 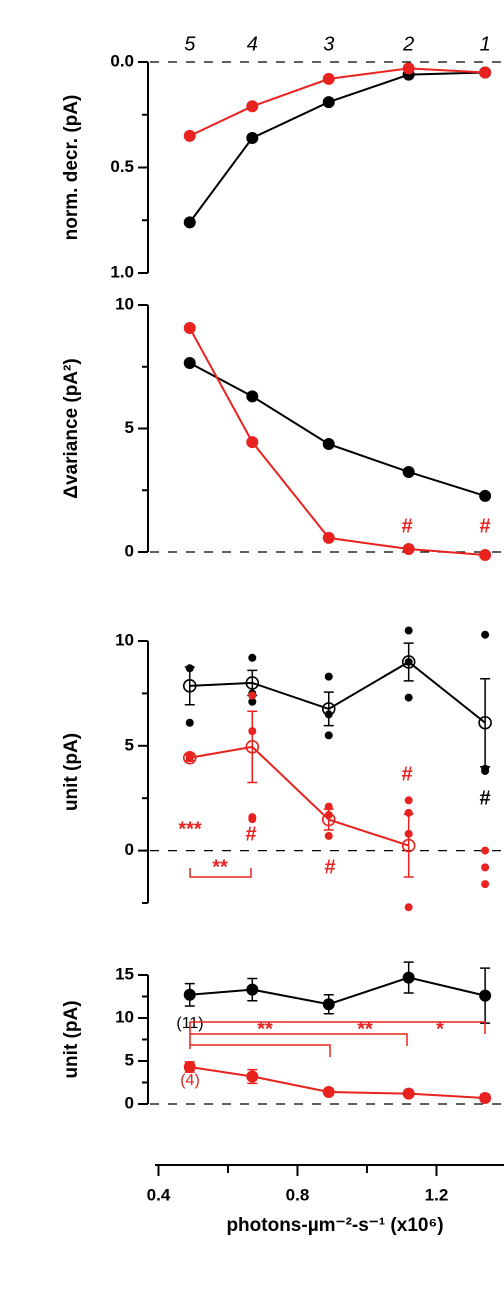 What do you see at coordinates (334, 1225) in the screenshot?
I see `x-axis-label: photons-µm⁻²-s⁻¹ (x10⁶)` at bounding box center [334, 1225].